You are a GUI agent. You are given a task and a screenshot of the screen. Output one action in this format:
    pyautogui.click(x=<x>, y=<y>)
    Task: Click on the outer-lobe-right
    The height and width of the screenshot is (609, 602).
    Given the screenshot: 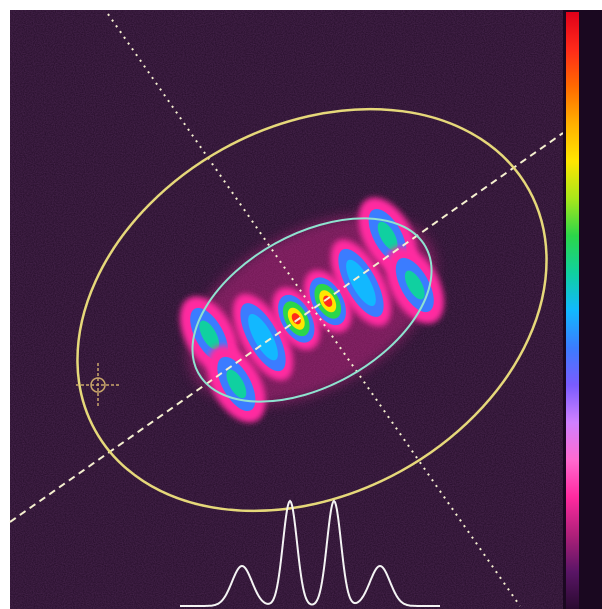 What is the action you would take?
    pyautogui.click(x=401, y=260)
    